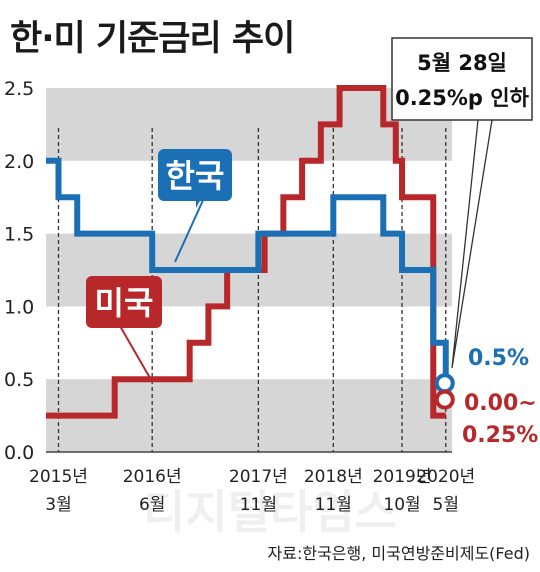 The height and width of the screenshot is (572, 540). I want to click on end-label-korea: 0.5%, so click(498, 358).